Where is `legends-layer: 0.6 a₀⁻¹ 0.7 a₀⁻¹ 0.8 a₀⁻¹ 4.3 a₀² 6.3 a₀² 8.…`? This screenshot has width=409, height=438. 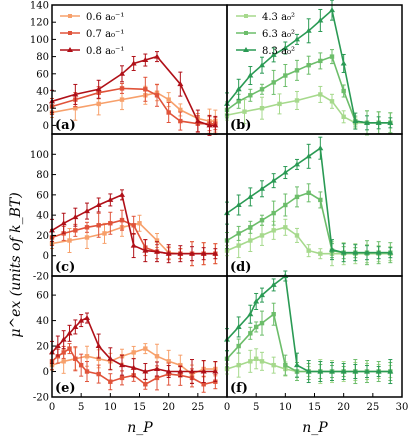
legends-layer: 0.6 a₀⁻¹ 0.7 a₀⁻¹ 0.8 a₀⁻¹ 4.3 a₀² 6.3 a₀² 8.… is located at coordinates (177, 34).